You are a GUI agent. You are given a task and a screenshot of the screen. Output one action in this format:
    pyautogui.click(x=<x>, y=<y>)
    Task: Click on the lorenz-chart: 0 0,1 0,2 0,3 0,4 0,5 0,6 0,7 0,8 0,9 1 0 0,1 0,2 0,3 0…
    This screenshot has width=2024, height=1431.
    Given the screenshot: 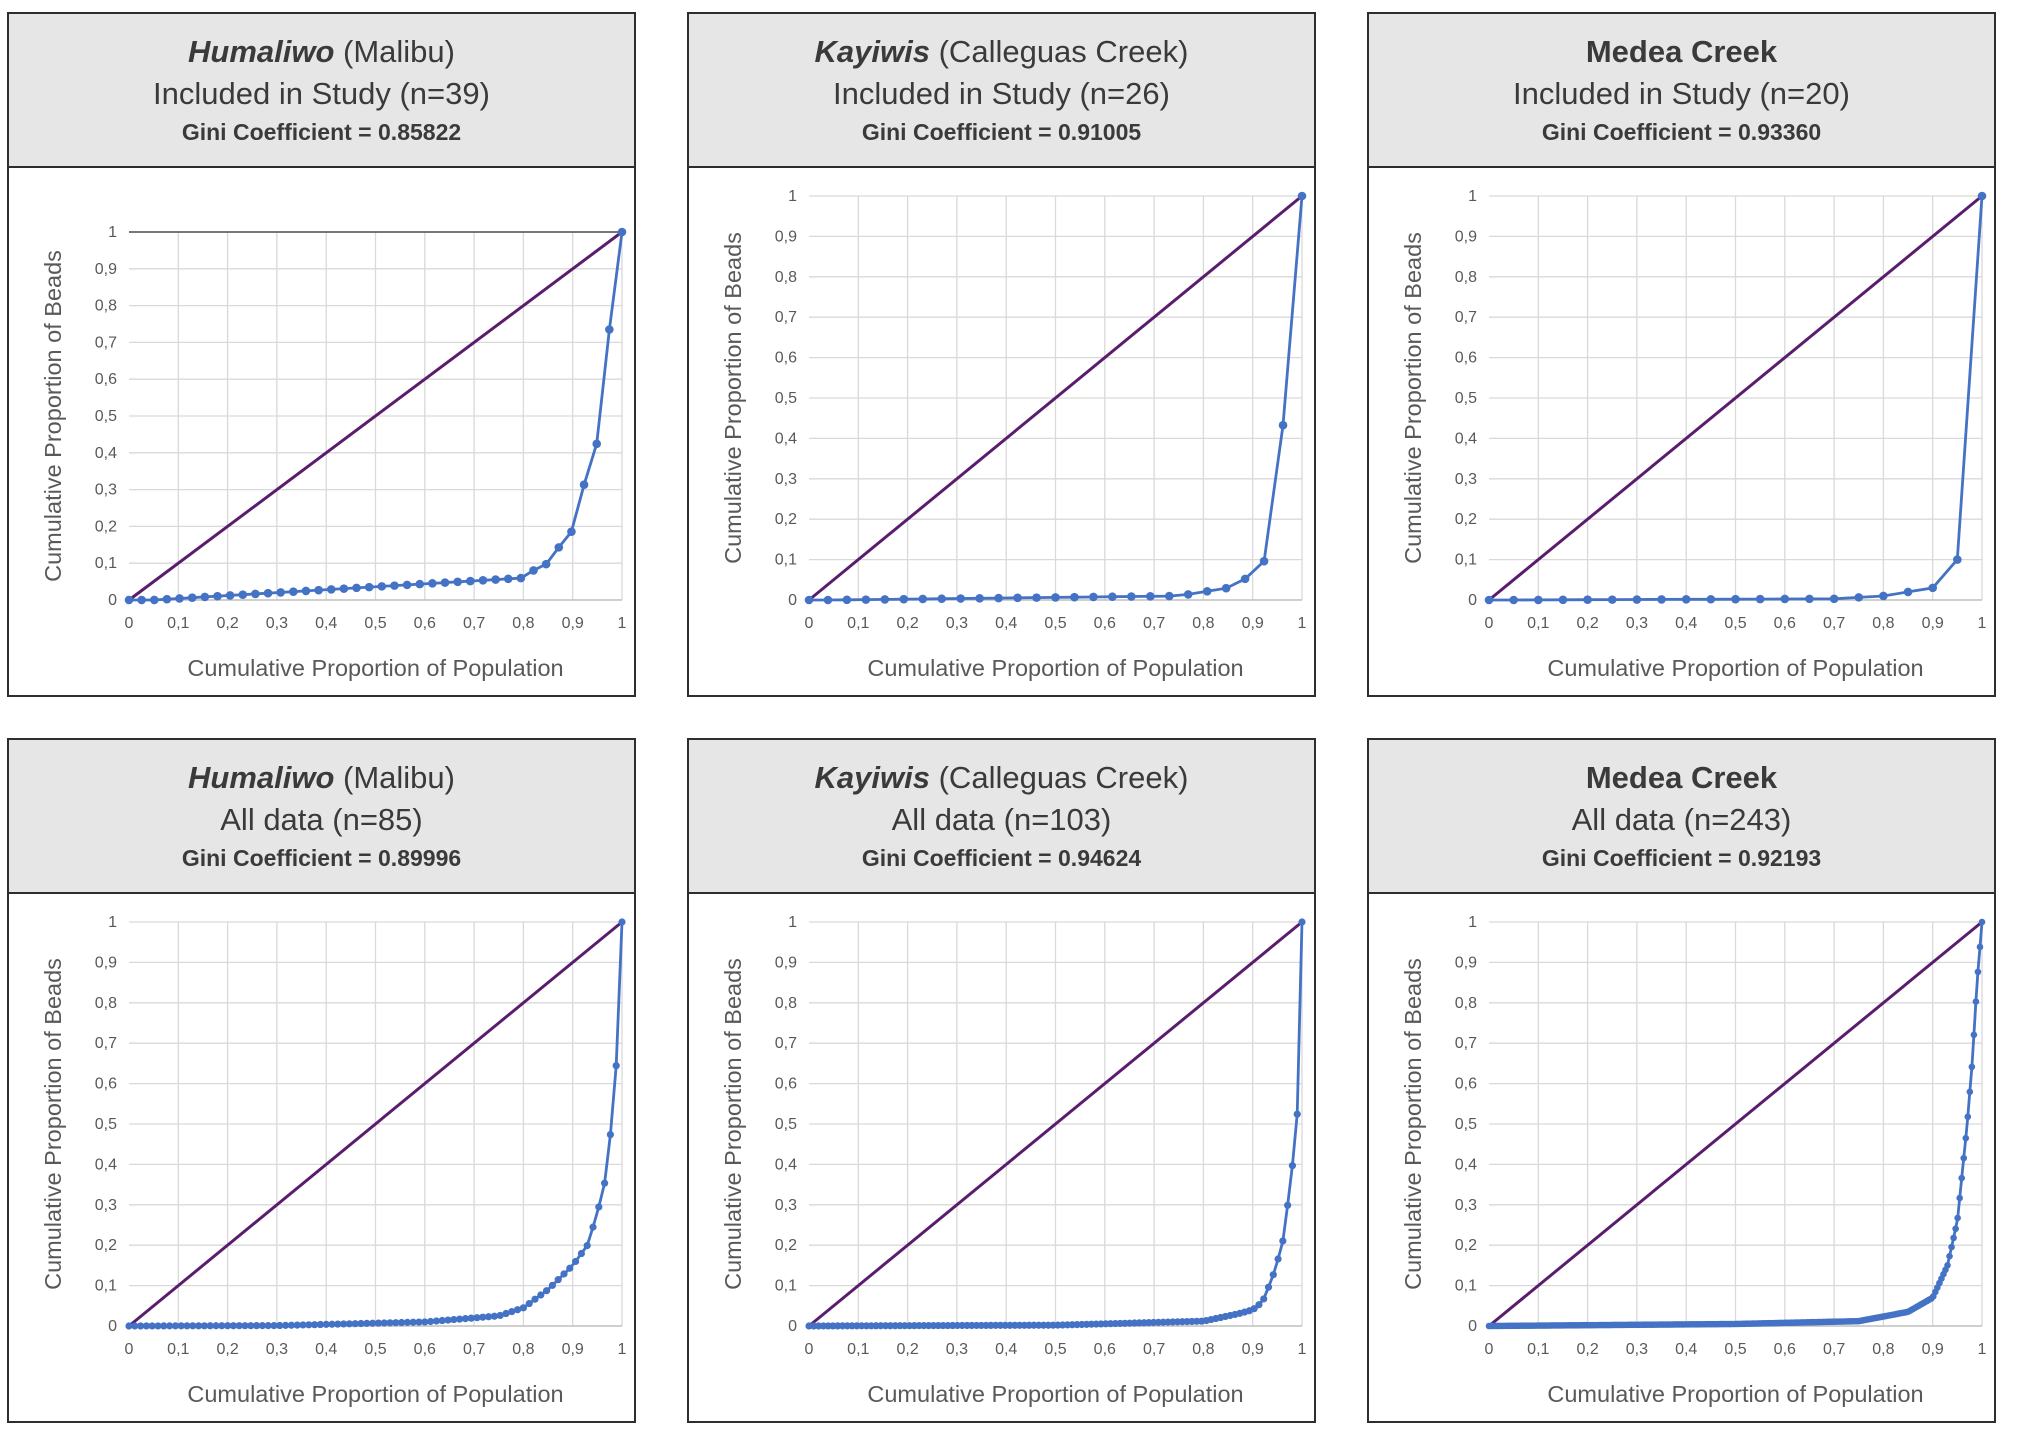 What is the action you would take?
    pyautogui.click(x=1693, y=434)
    